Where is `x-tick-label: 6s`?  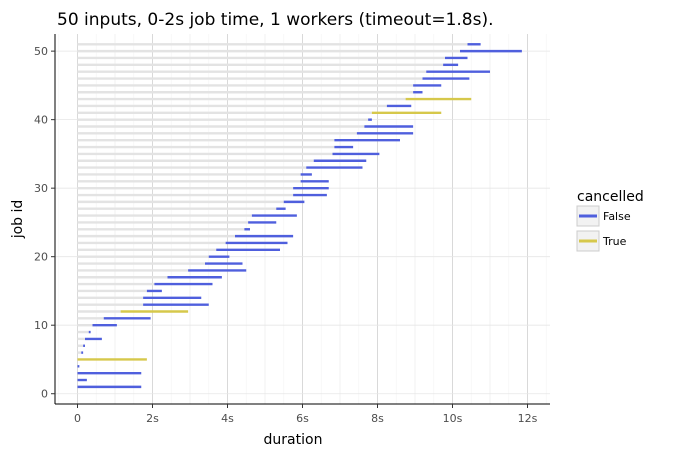
x-tick-label: 6s is located at coordinates (302, 418).